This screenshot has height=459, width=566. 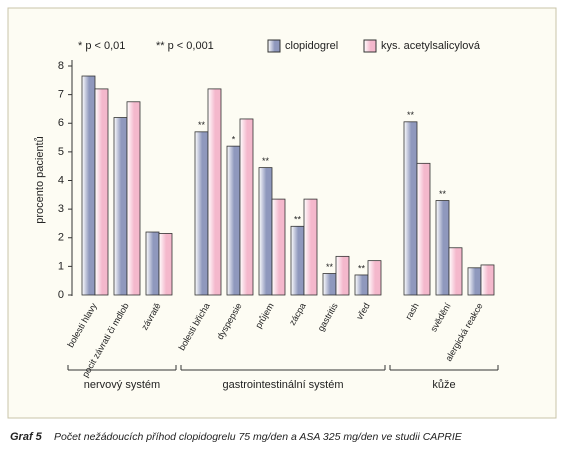 I want to click on note: ** p < 0,001, so click(x=185, y=46).